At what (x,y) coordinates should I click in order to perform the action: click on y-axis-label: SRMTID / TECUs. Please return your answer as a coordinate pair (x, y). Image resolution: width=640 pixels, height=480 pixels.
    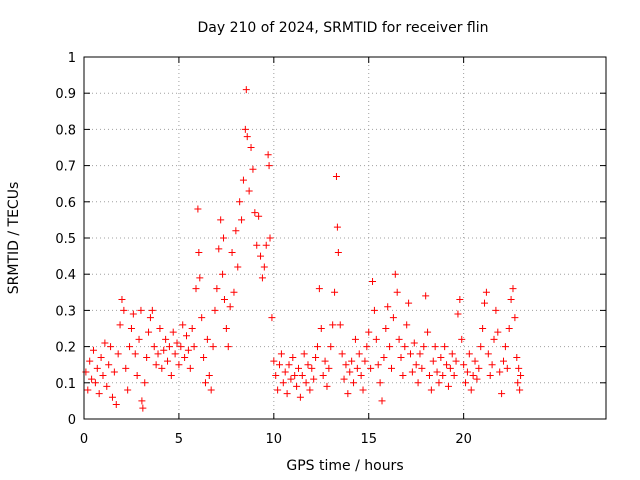
    Looking at the image, I should click on (14, 238).